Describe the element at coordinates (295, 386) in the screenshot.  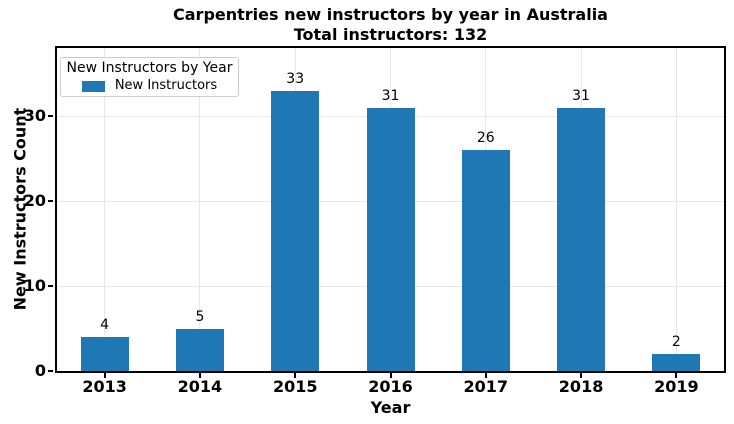
I see `x-tick-label: 2015` at that location.